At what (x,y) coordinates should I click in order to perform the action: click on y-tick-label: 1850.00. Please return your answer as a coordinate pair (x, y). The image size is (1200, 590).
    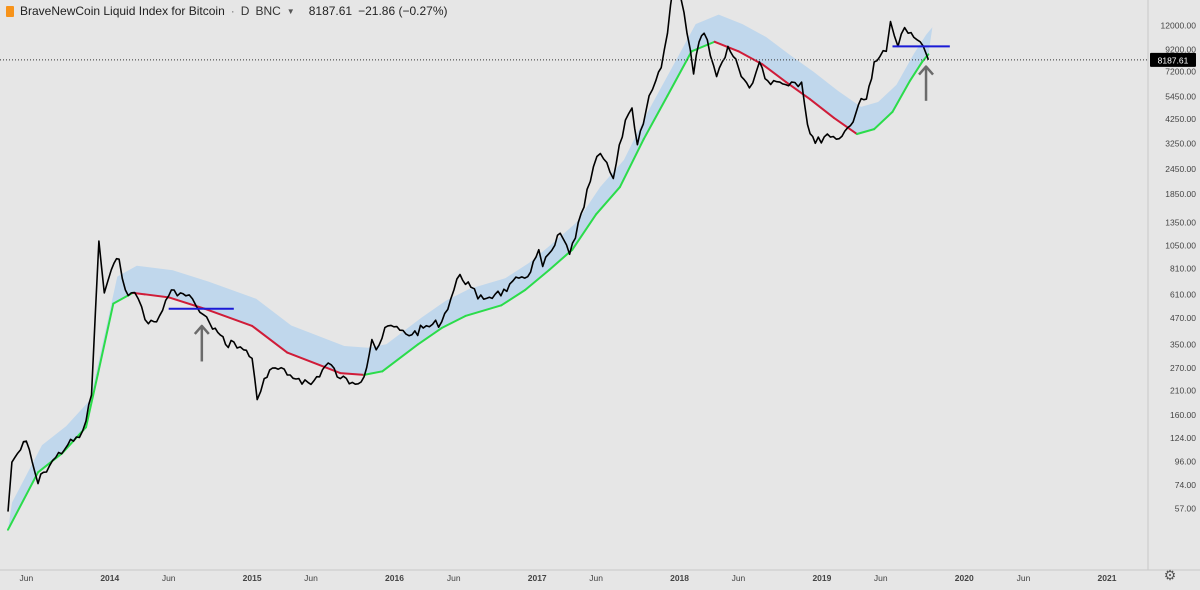
    Looking at the image, I should click on (1180, 194).